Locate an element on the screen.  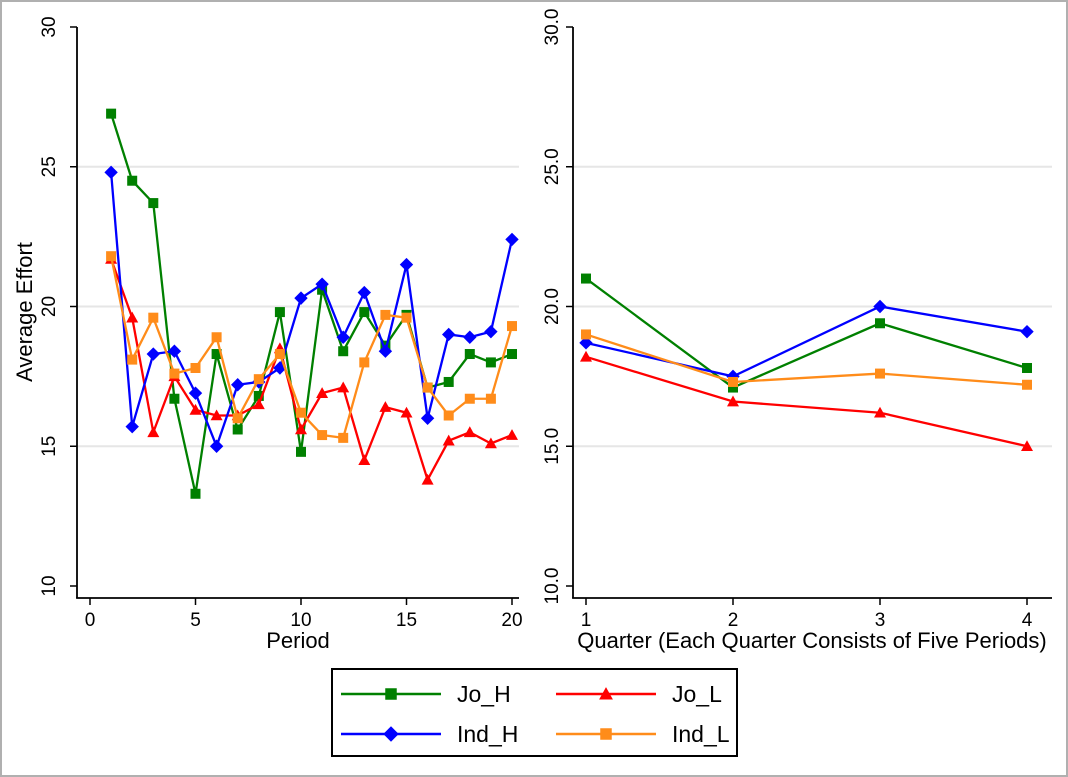
legend-item-ind-l: Ind_L is located at coordinates (646, 734).